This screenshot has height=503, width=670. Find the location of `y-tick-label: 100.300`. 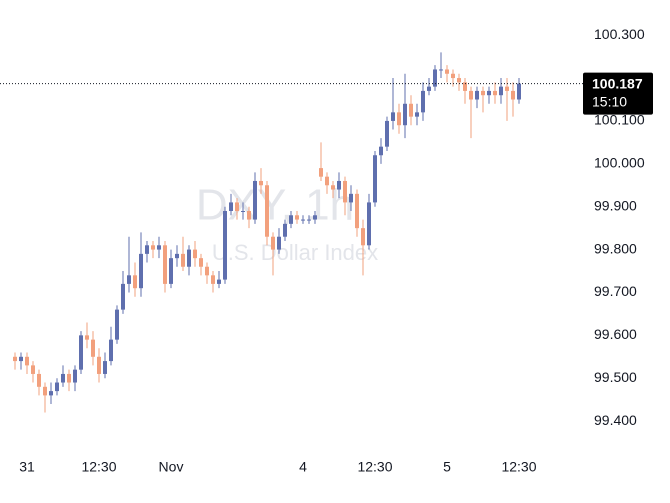

y-tick-label: 100.300 is located at coordinates (619, 34).